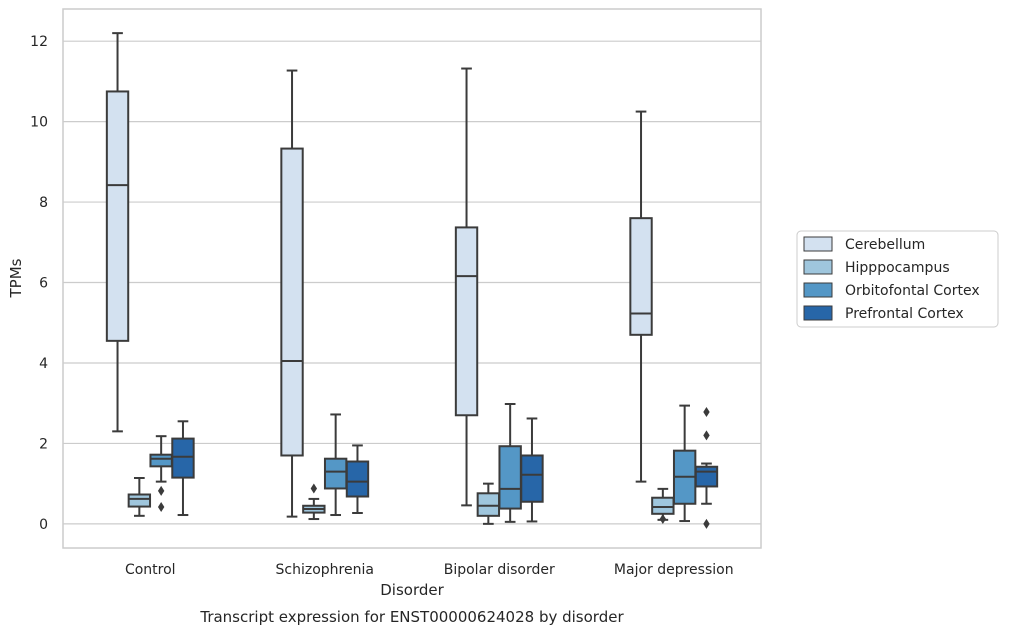  What do you see at coordinates (43, 525) in the screenshot?
I see `y-tick-label: 0` at bounding box center [43, 525].